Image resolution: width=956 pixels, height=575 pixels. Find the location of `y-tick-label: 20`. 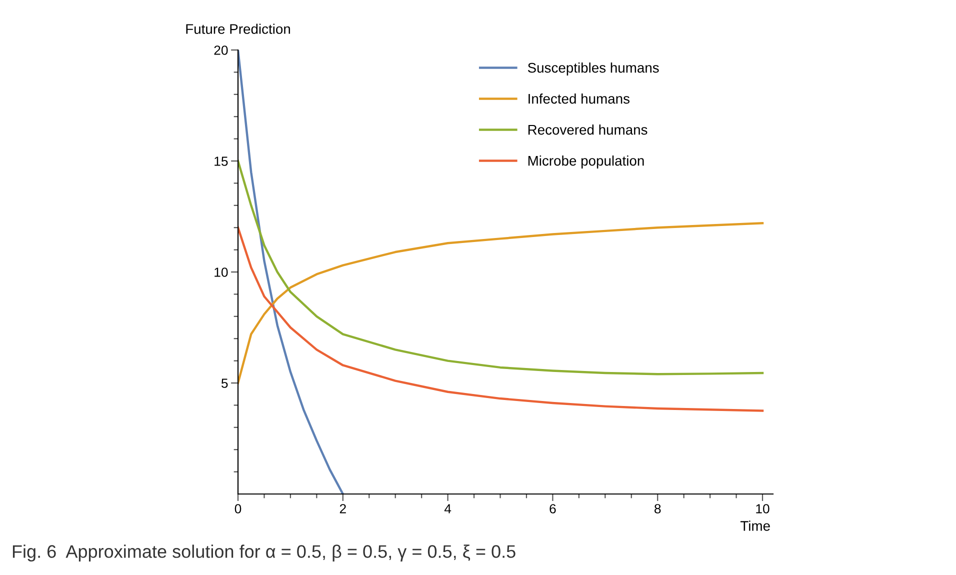

y-tick-label: 20 is located at coordinates (221, 50).